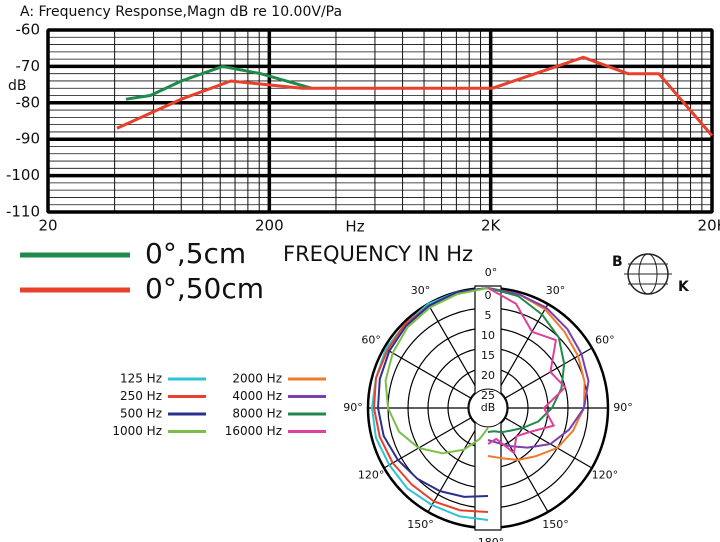 The height and width of the screenshot is (542, 720). What do you see at coordinates (491, 226) in the screenshot?
I see `x-tick-label: 2K` at bounding box center [491, 226].